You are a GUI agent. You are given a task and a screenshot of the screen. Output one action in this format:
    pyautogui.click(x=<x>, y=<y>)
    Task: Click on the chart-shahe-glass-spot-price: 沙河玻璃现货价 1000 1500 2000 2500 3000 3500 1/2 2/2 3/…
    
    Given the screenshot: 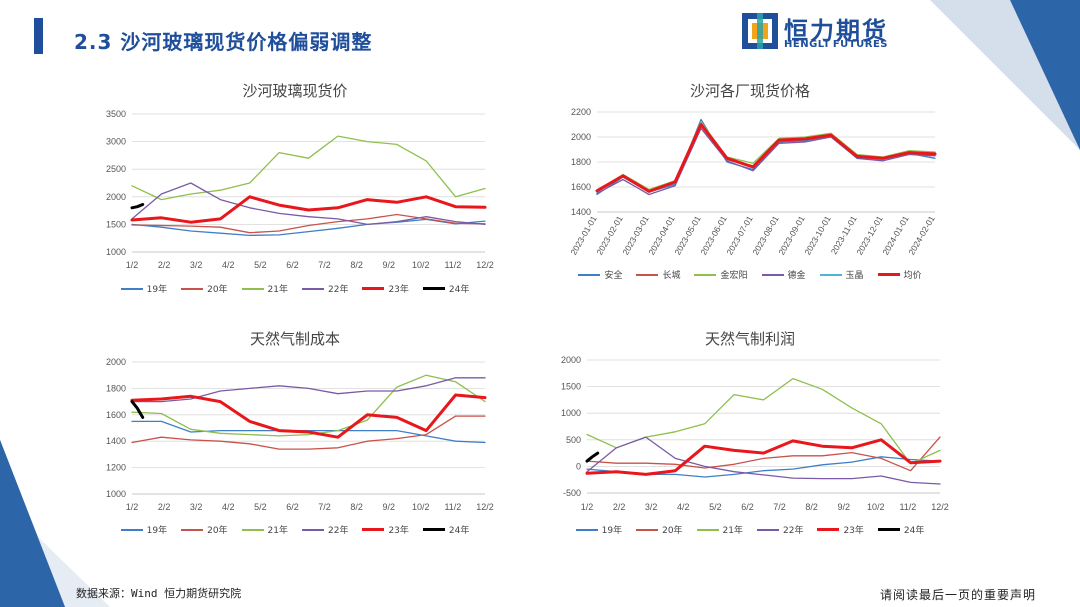 What is the action you would take?
    pyautogui.click(x=295, y=190)
    